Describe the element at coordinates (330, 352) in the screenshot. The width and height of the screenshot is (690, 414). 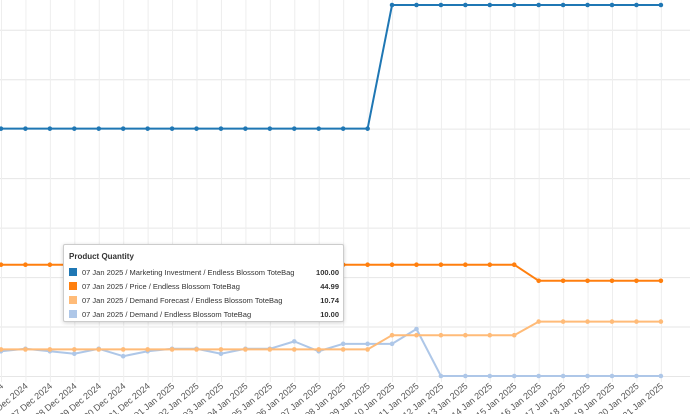
I see `series-line-demand` at that location.